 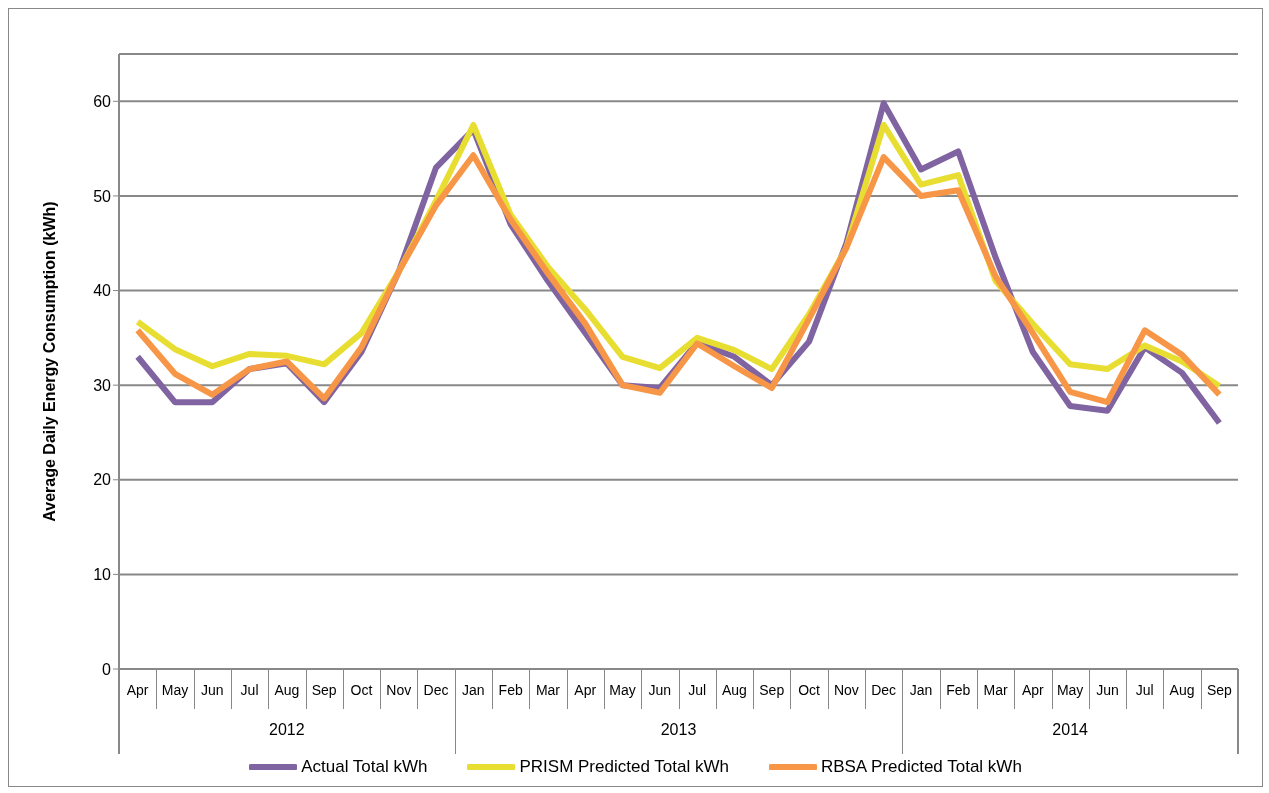 What do you see at coordinates (102, 385) in the screenshot?
I see `y-tick-label: 30` at bounding box center [102, 385].